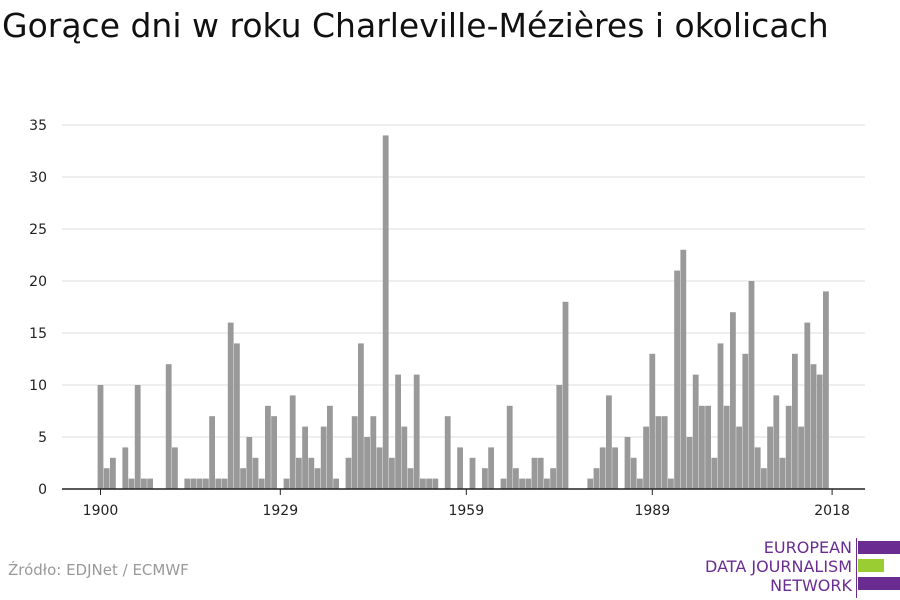  What do you see at coordinates (38, 386) in the screenshot?
I see `y-tick-label: 10` at bounding box center [38, 386].